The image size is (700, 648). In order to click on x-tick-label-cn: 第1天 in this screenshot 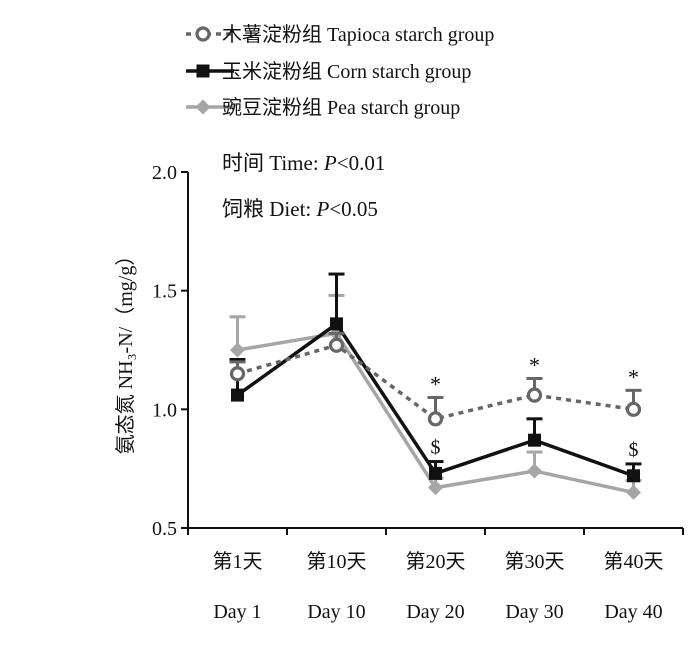, I will do `click(238, 561)`.